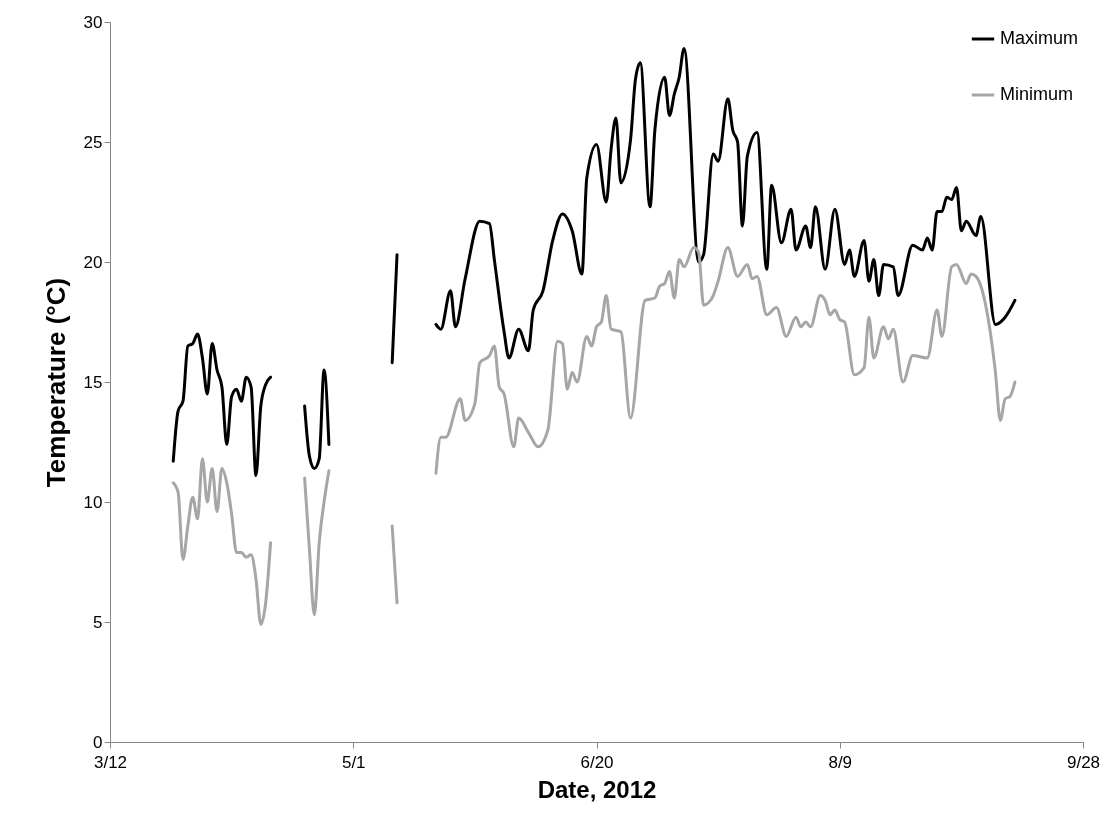 The image size is (1115, 838). I want to click on y-tick-label: 10, so click(93, 502).